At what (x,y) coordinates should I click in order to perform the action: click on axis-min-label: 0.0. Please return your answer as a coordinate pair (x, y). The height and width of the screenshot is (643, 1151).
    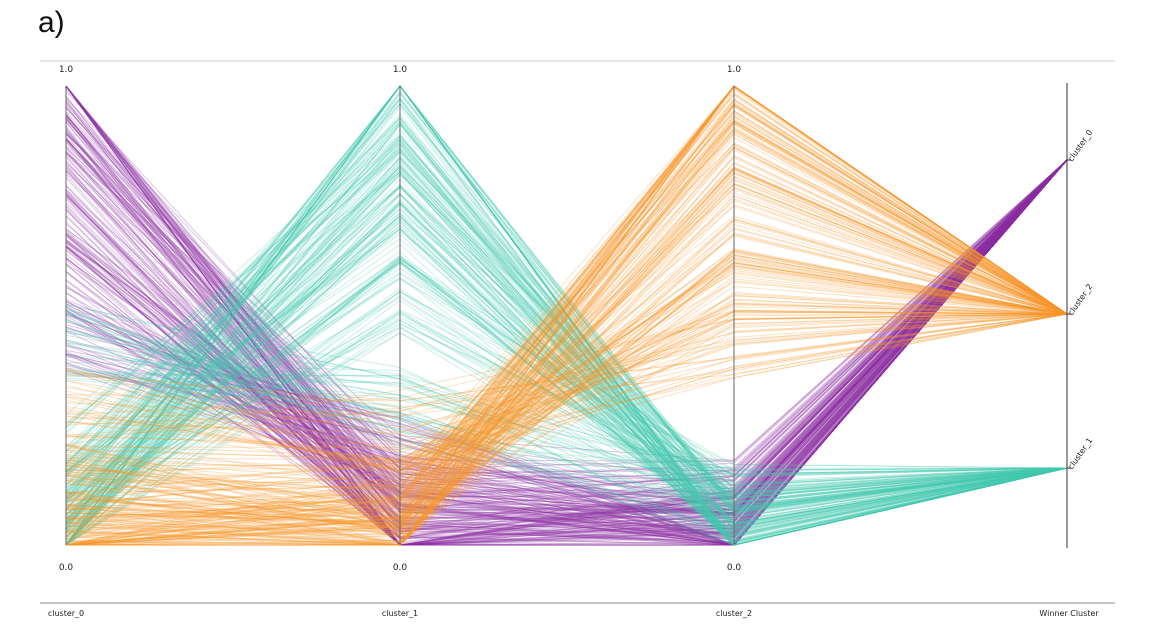
    Looking at the image, I should click on (66, 568).